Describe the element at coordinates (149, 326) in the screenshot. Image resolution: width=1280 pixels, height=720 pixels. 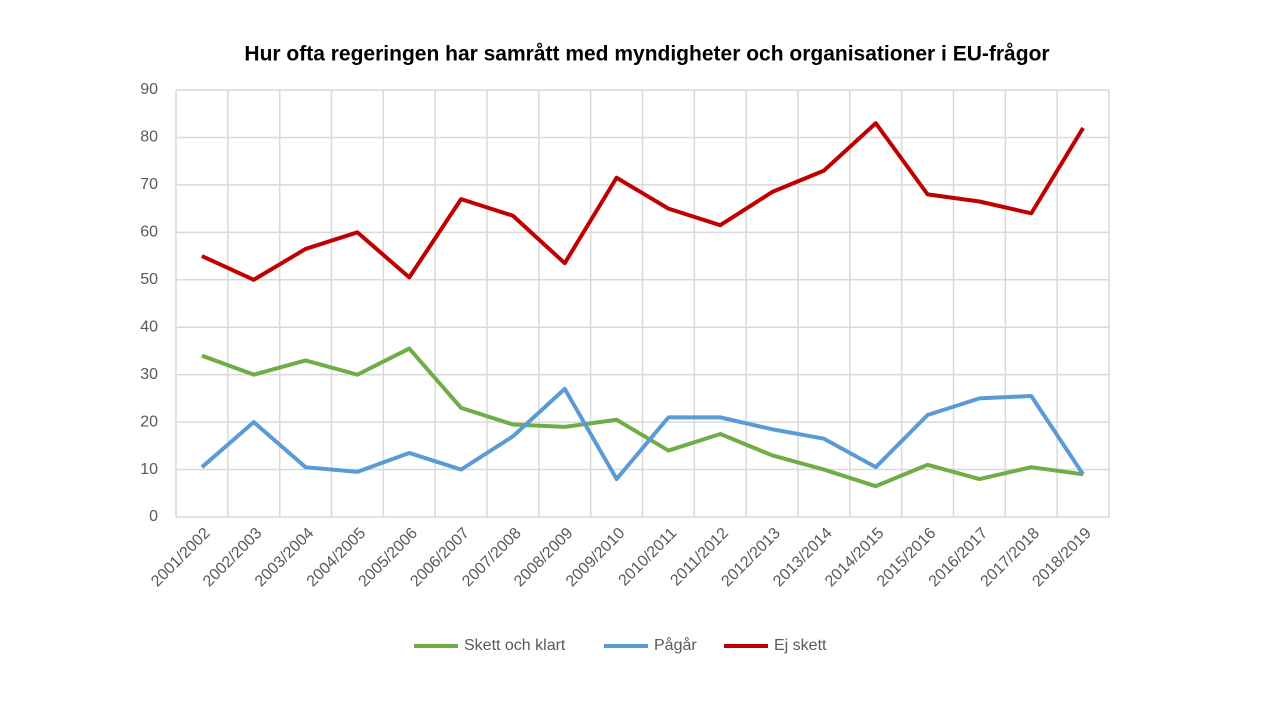
I see `y-tick-label: 40` at that location.